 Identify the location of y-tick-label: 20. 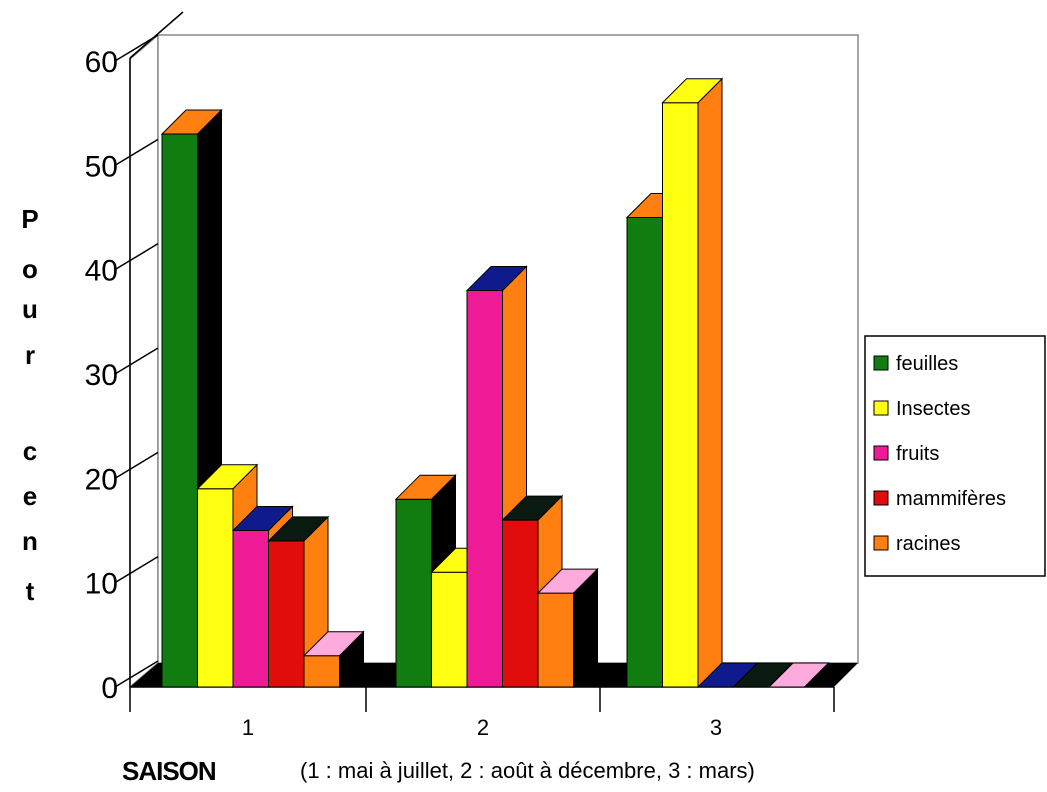
(101, 479).